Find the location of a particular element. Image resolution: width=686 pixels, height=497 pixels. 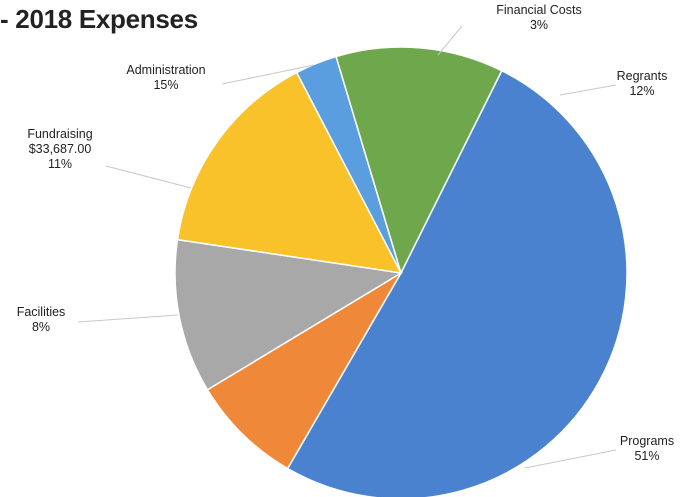

slice-name: Regrants is located at coordinates (642, 76).